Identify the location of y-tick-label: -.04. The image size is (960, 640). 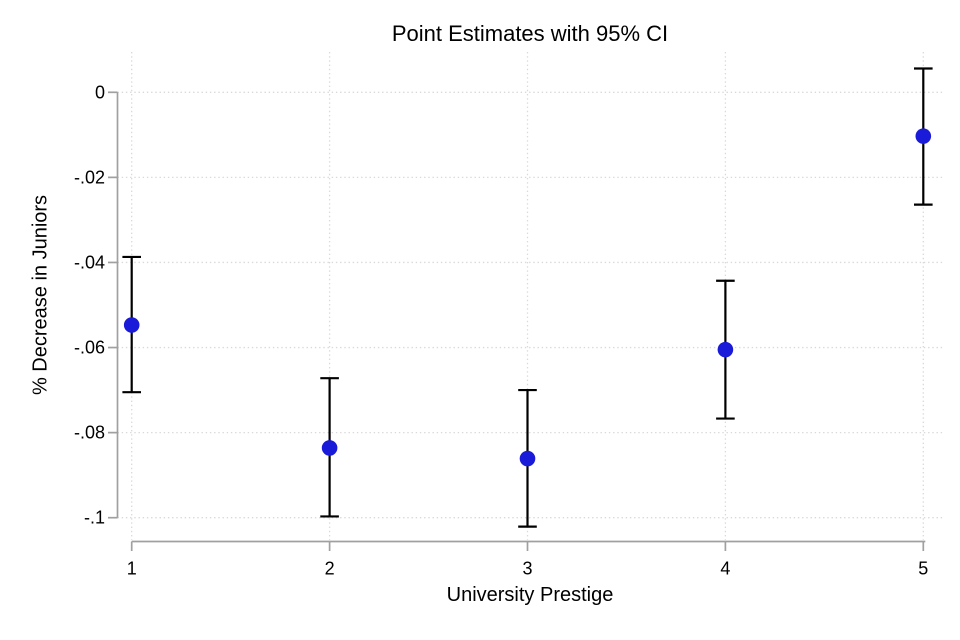
(89, 262).